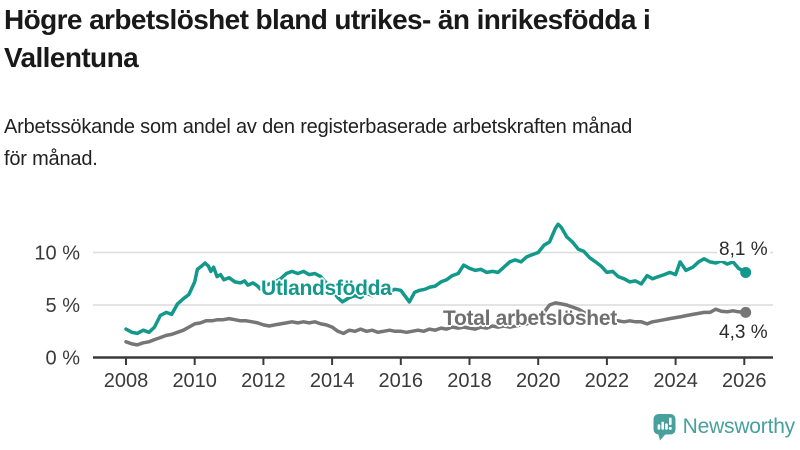 This screenshot has width=800, height=450. I want to click on x-tick-label-2014: 2014, so click(332, 381).